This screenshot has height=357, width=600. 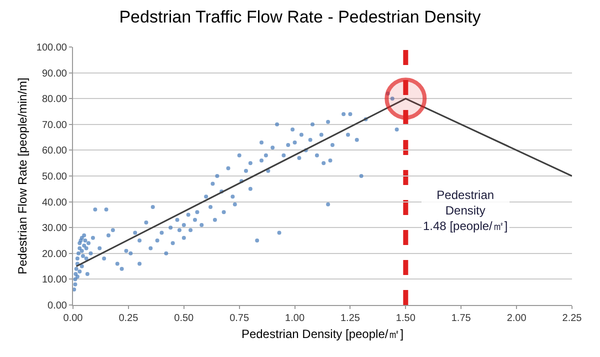 What do you see at coordinates (55, 202) in the screenshot?
I see `y-tick-label: 40.00` at bounding box center [55, 202].